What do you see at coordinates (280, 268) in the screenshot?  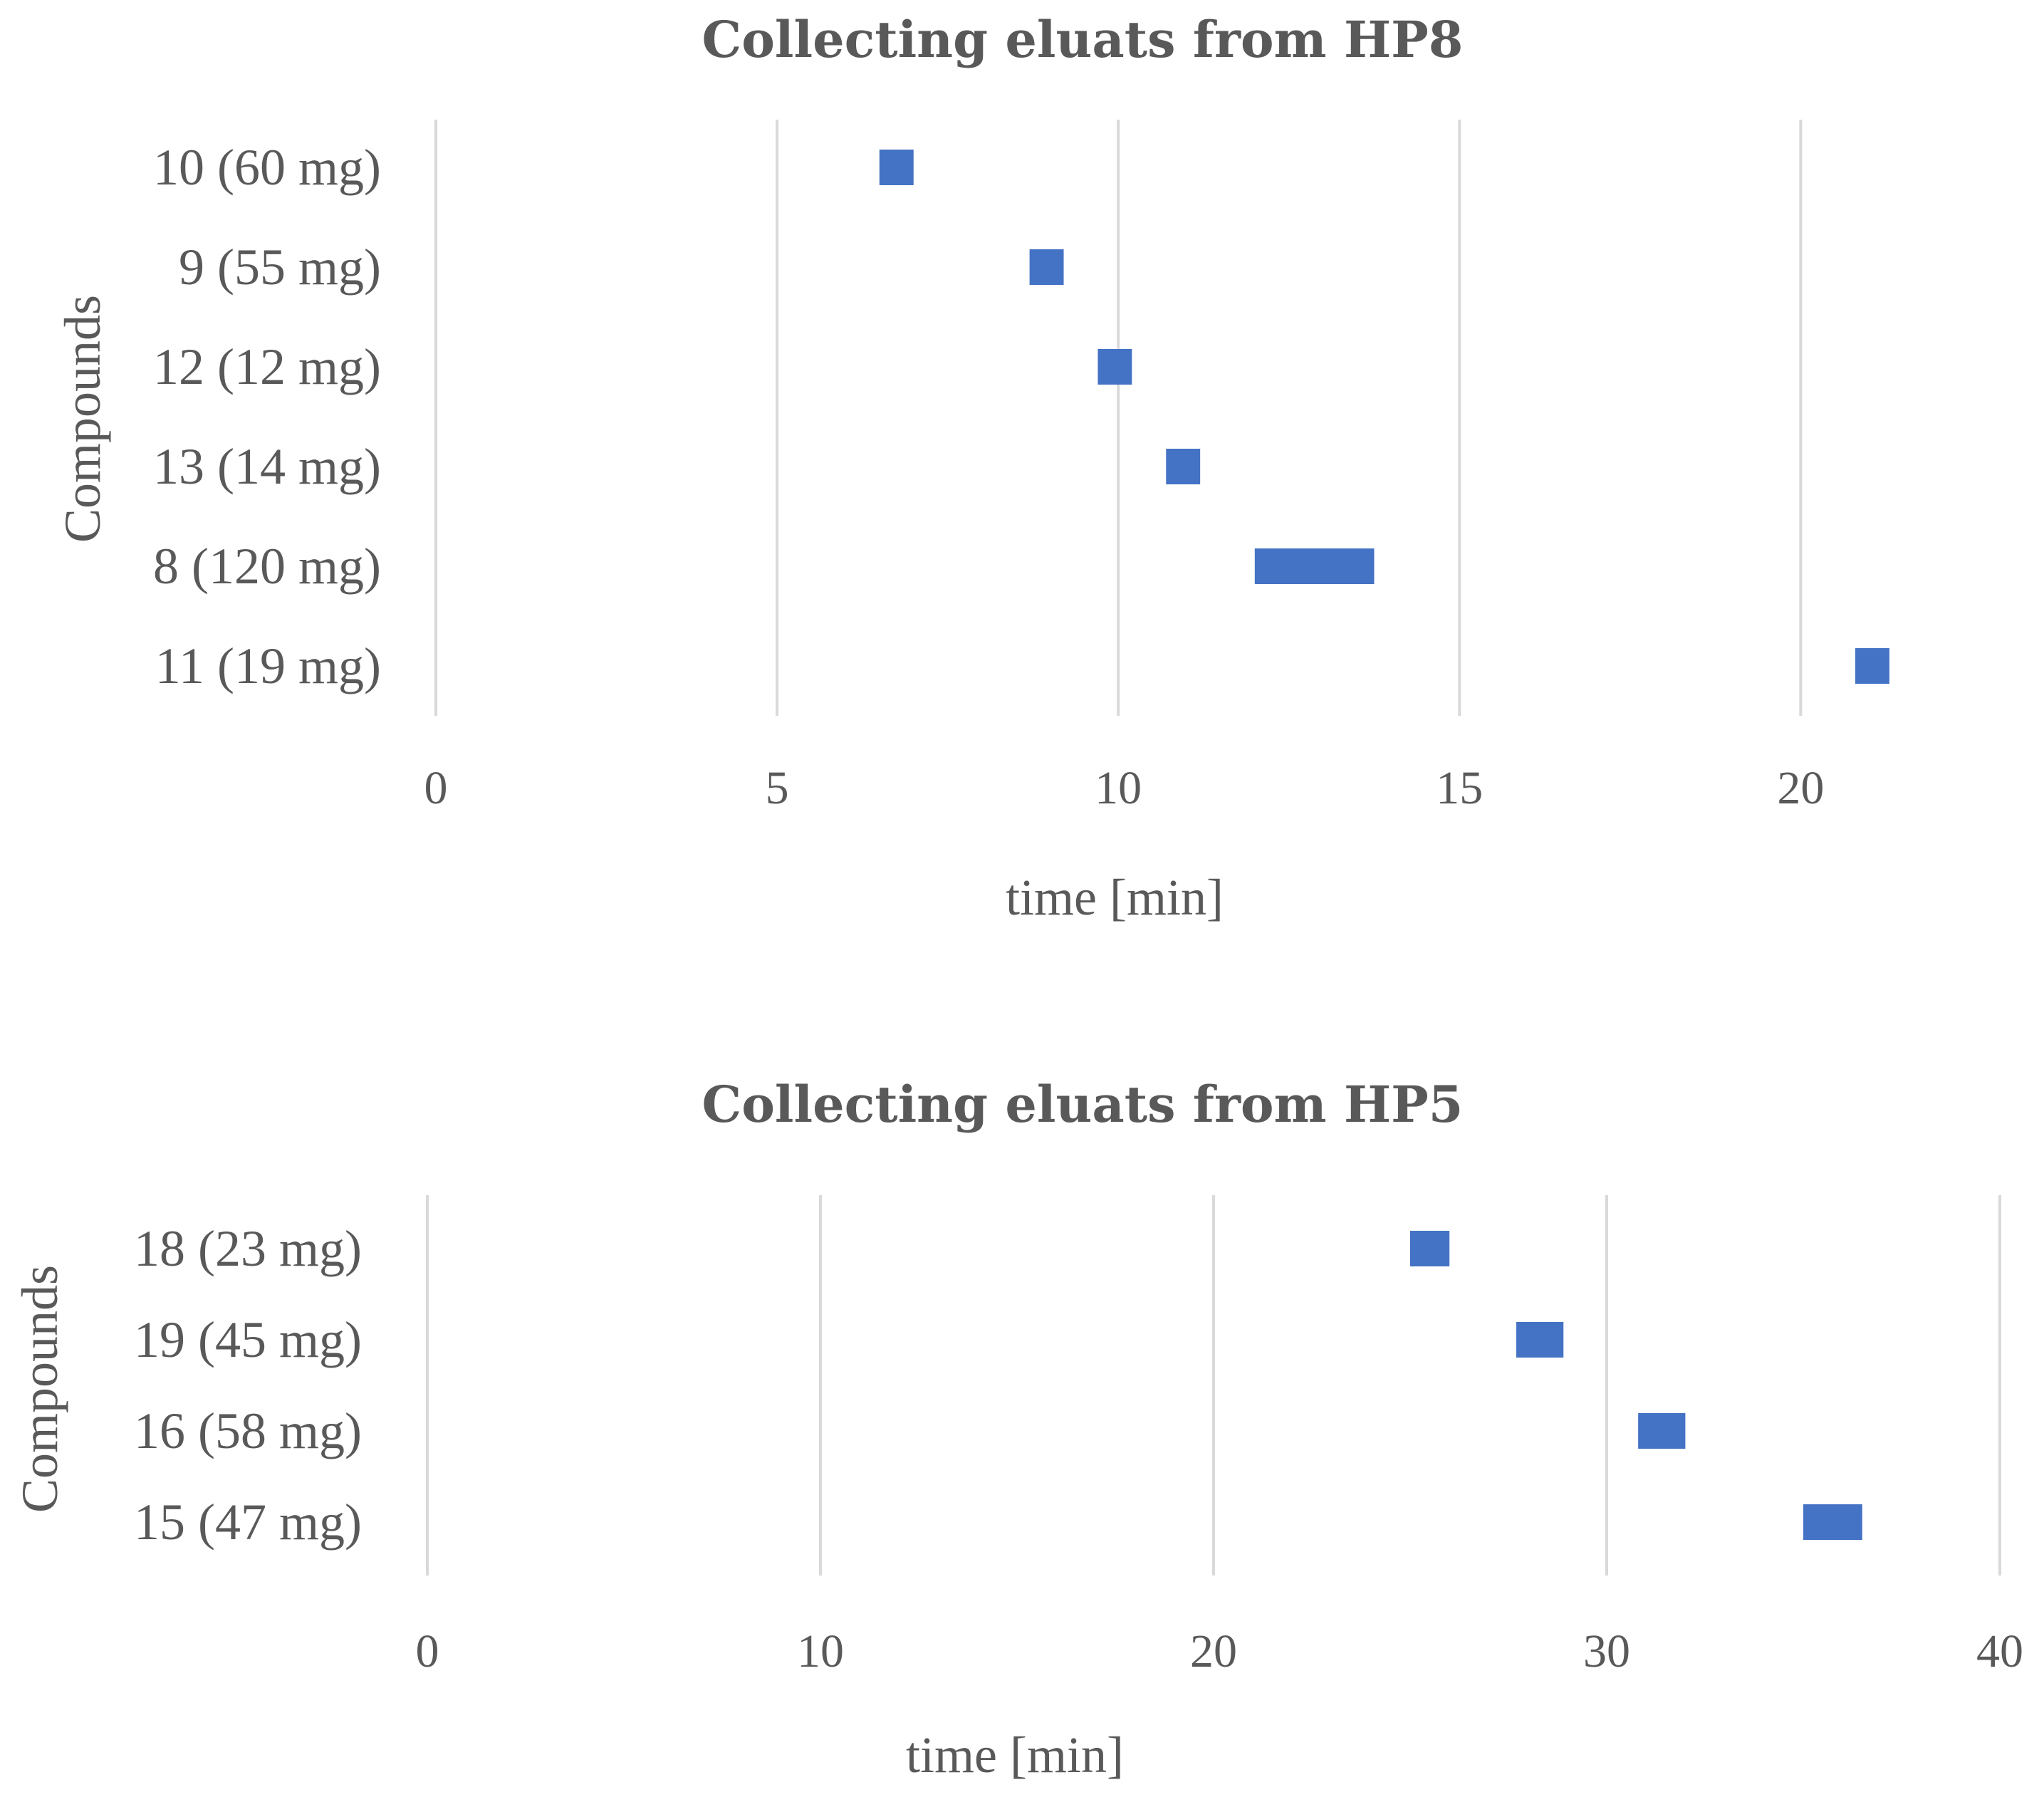 I see `category-label: 9 (55 mg)` at bounding box center [280, 268].